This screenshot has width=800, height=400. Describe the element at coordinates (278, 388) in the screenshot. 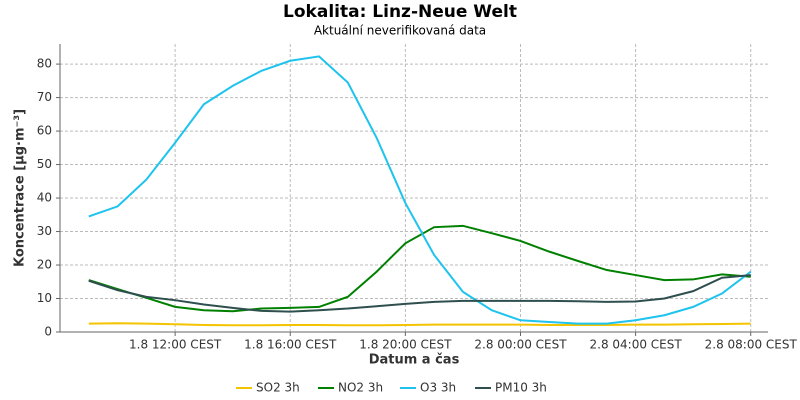

I see `legend-label: SO2 3h` at that location.